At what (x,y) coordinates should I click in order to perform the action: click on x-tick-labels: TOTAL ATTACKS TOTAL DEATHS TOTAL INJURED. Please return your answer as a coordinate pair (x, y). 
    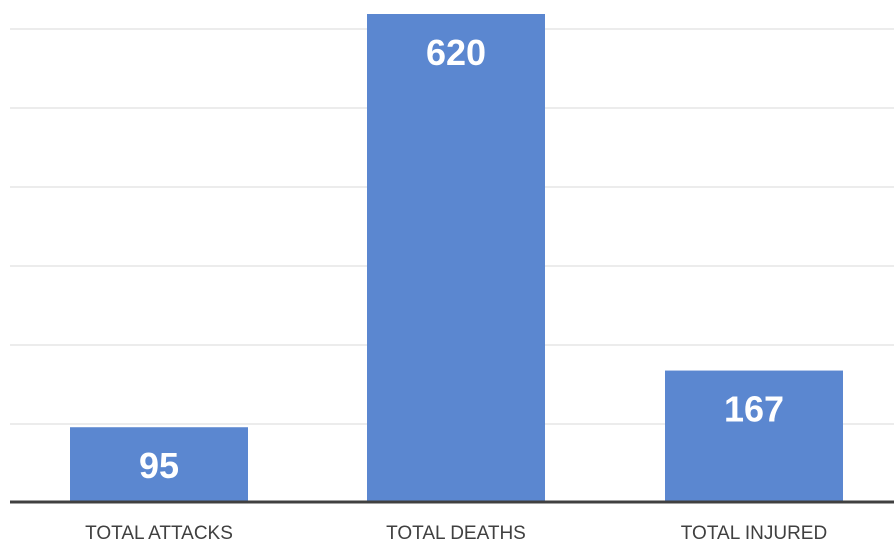
    Looking at the image, I should click on (456, 533).